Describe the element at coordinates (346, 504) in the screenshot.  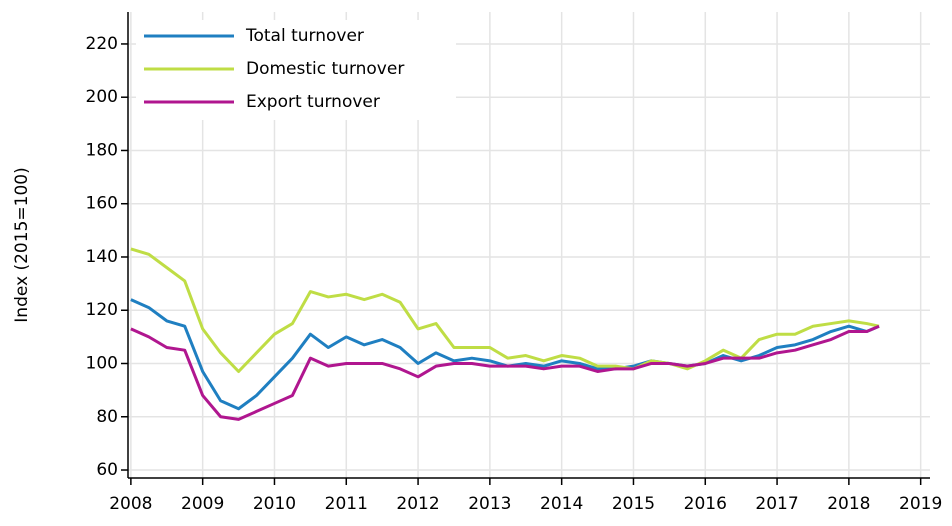
I see `x-tick-label: 2011` at that location.